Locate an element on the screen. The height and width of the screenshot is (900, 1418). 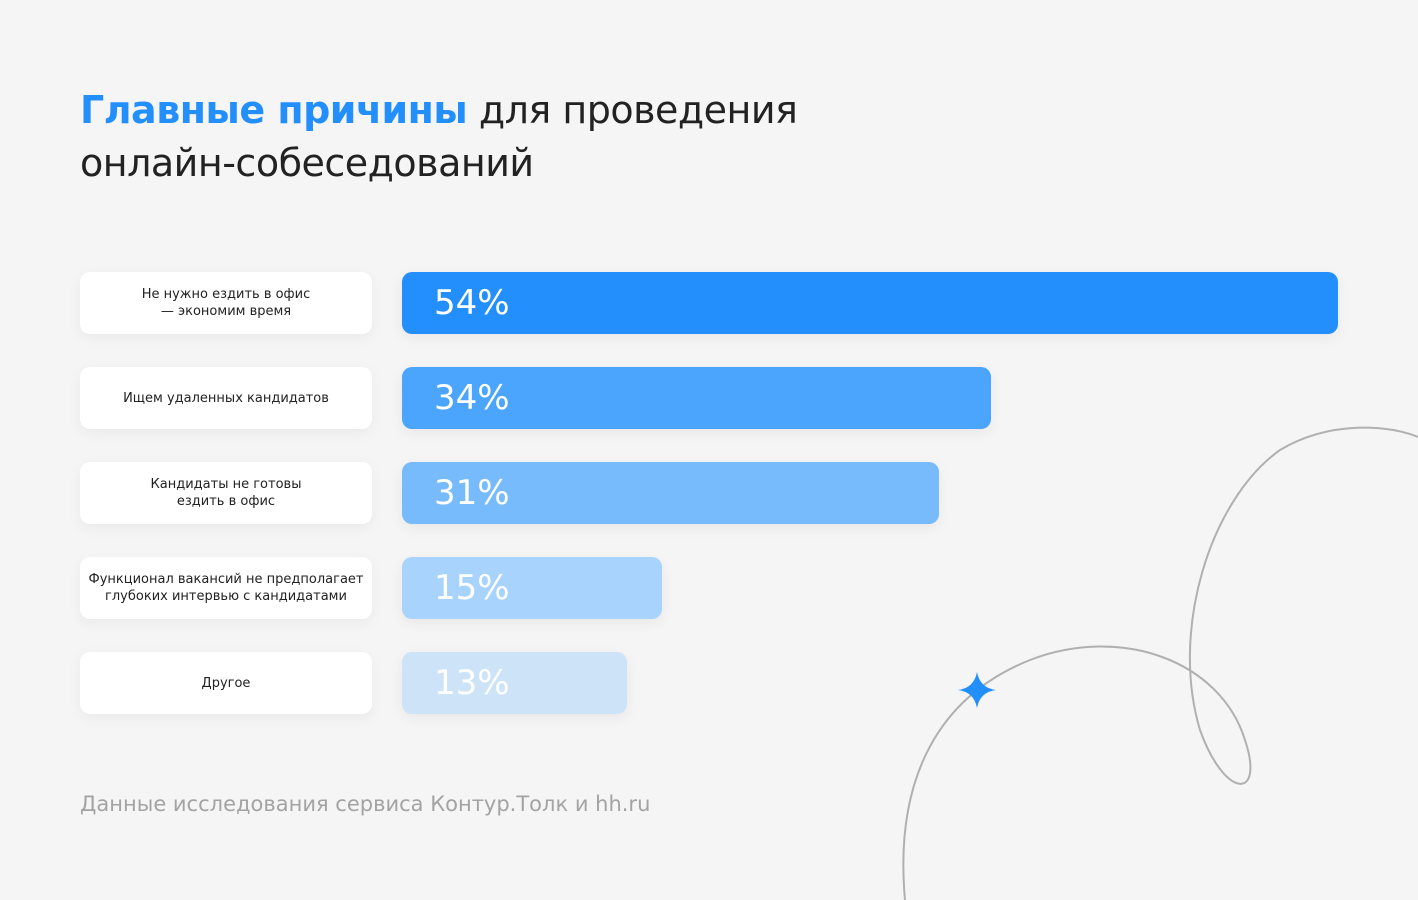
category-label: Не нужно ездить в офис — экономим время is located at coordinates (226, 303).